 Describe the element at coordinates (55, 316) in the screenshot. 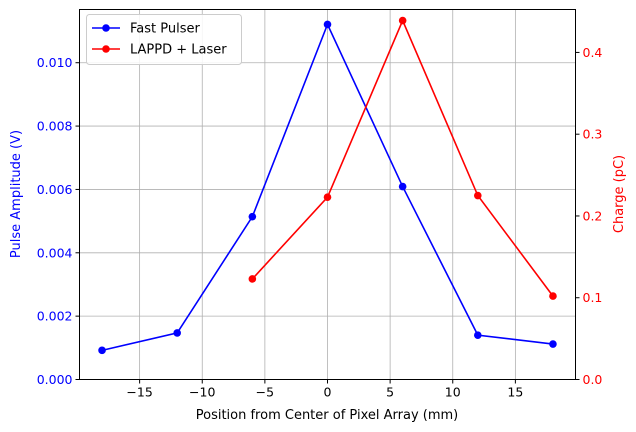

I see `left-tick-label: 0.002` at that location.